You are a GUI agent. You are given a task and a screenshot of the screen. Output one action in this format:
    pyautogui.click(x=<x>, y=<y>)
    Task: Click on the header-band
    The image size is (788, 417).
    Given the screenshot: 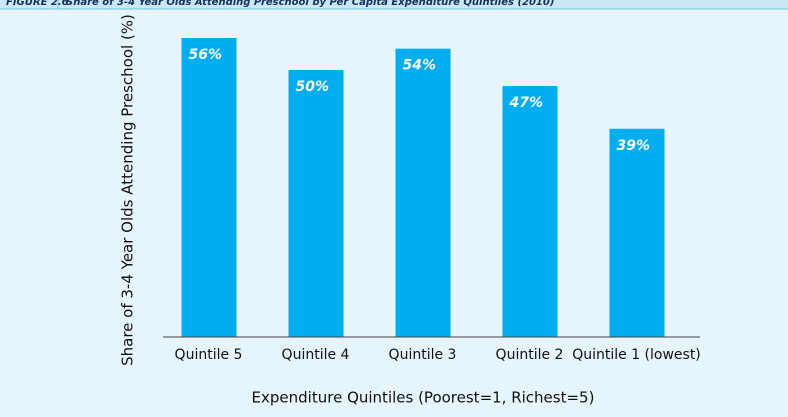 What is the action you would take?
    pyautogui.click(x=394, y=4)
    